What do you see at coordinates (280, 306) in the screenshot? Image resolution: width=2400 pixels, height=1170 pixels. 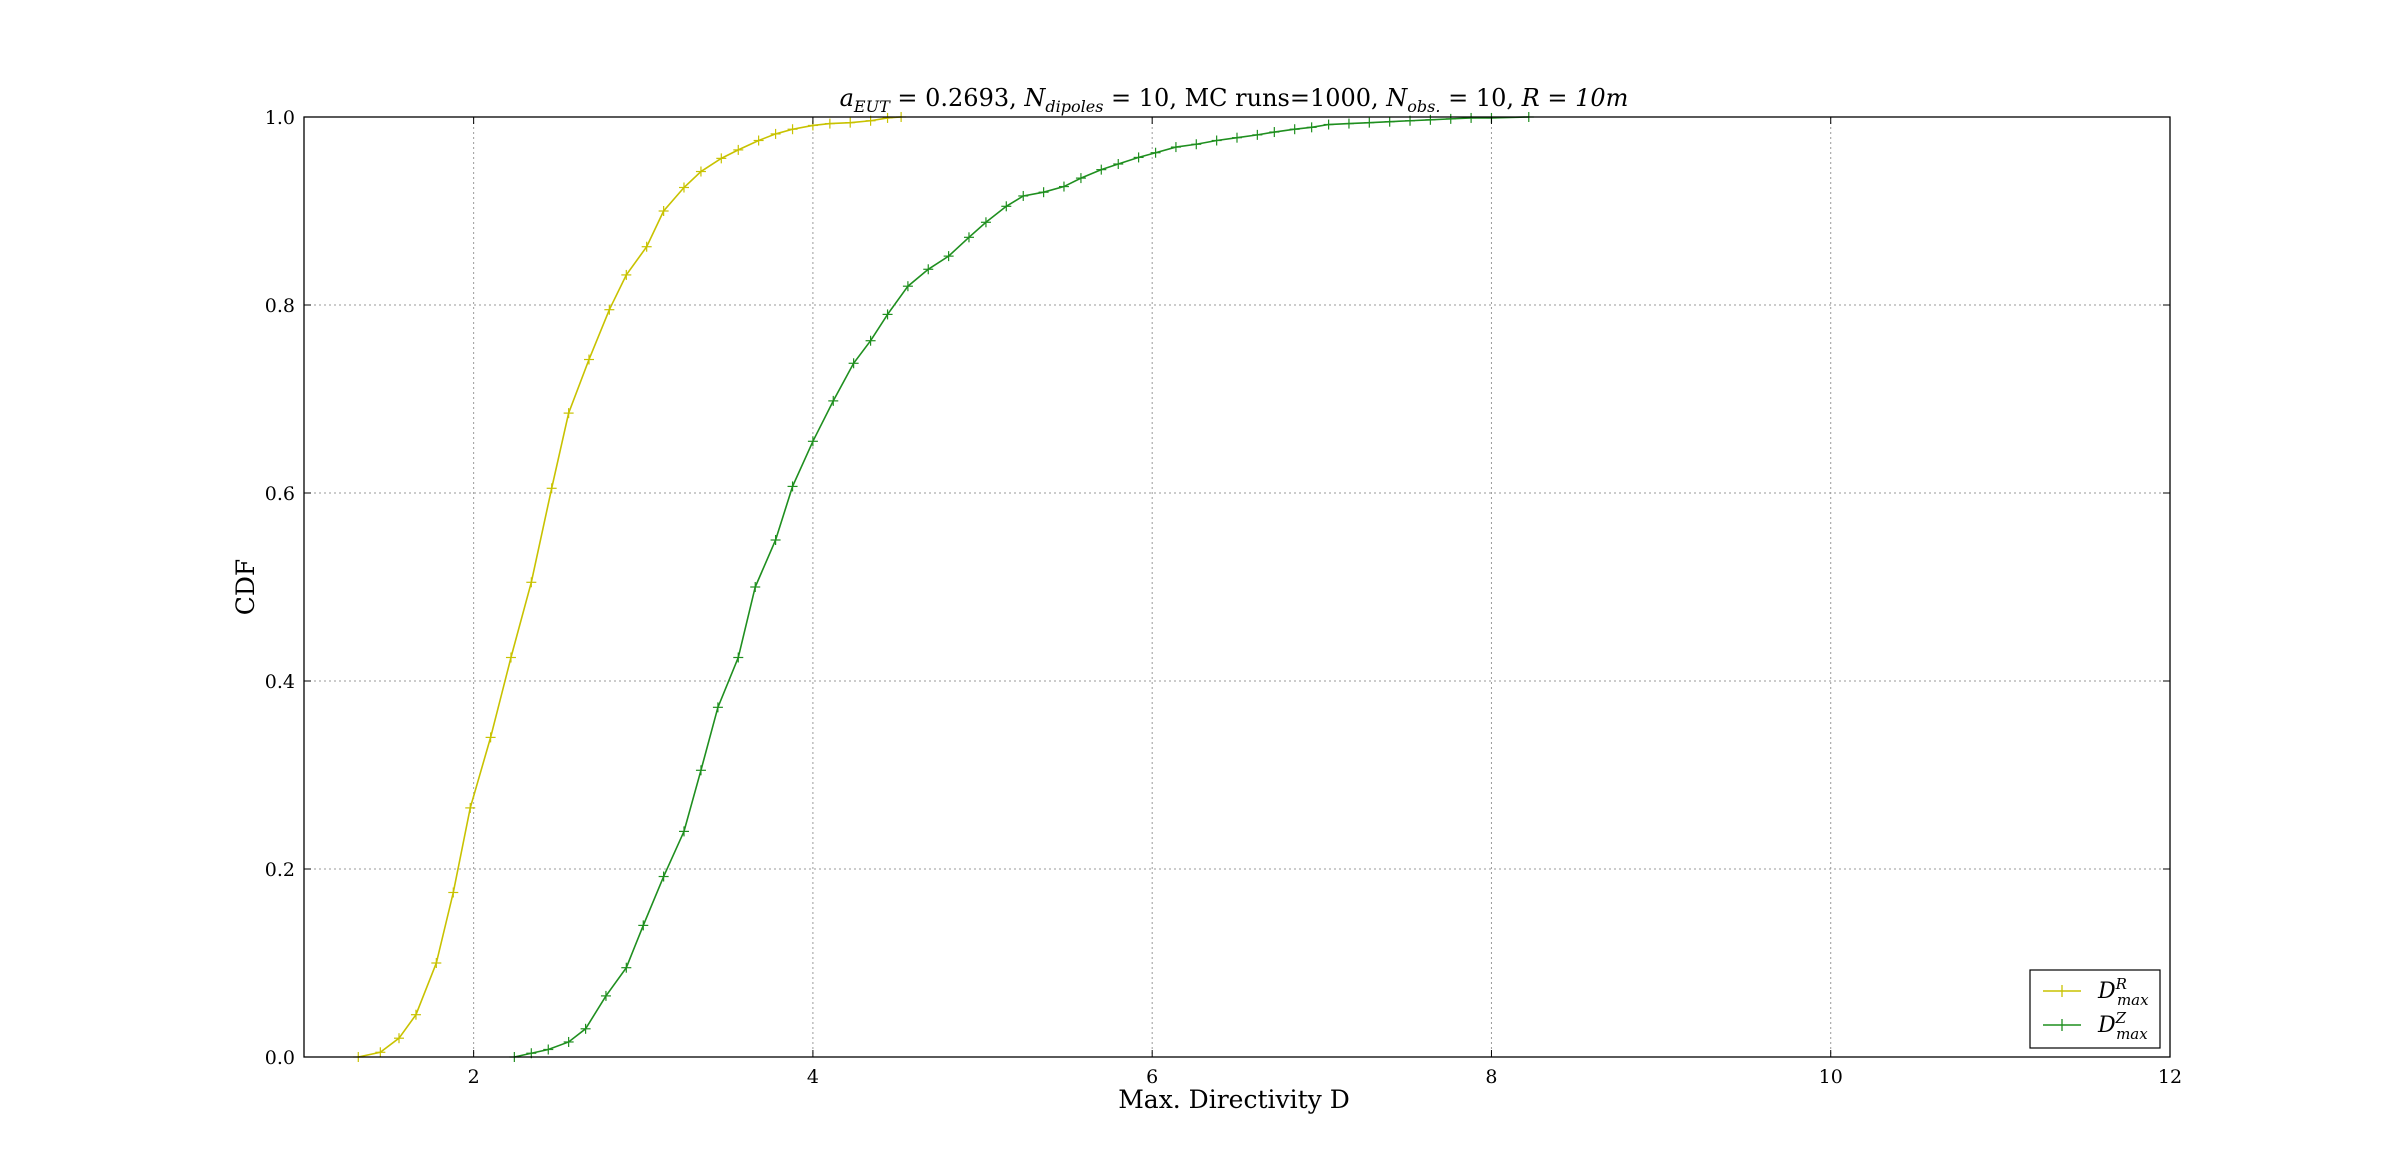 I see `y-tick-label: 0.8` at bounding box center [280, 306].